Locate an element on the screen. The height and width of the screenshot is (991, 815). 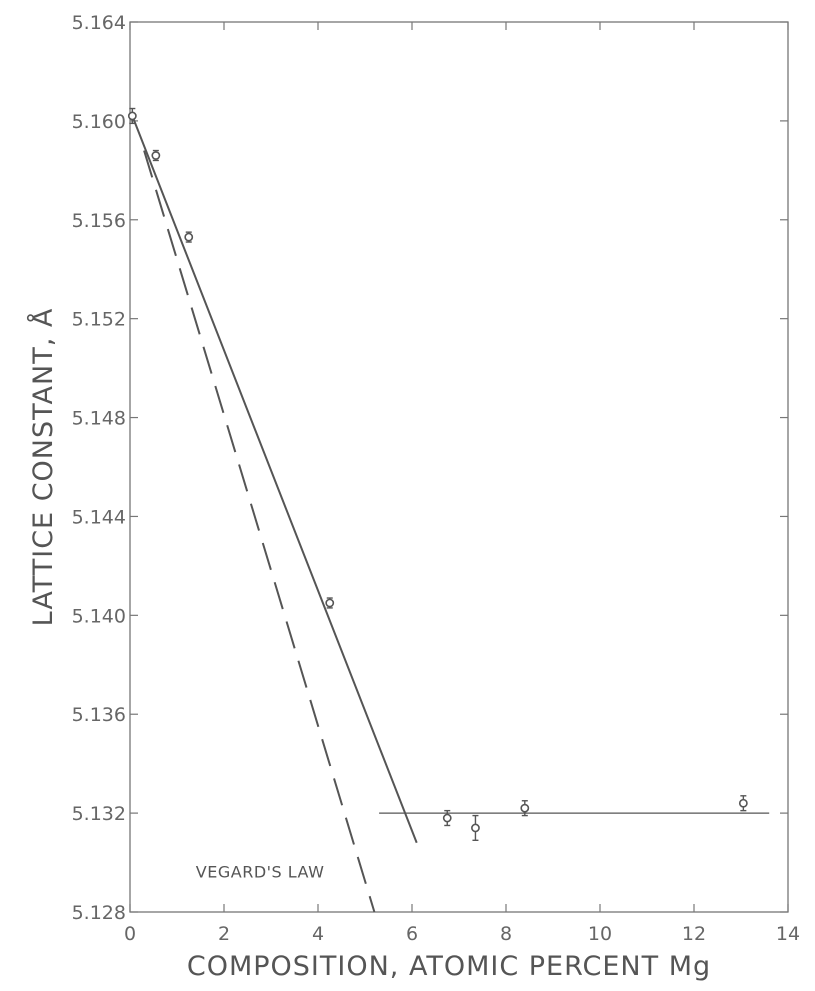
x-tick-label: 8 is located at coordinates (506, 934).